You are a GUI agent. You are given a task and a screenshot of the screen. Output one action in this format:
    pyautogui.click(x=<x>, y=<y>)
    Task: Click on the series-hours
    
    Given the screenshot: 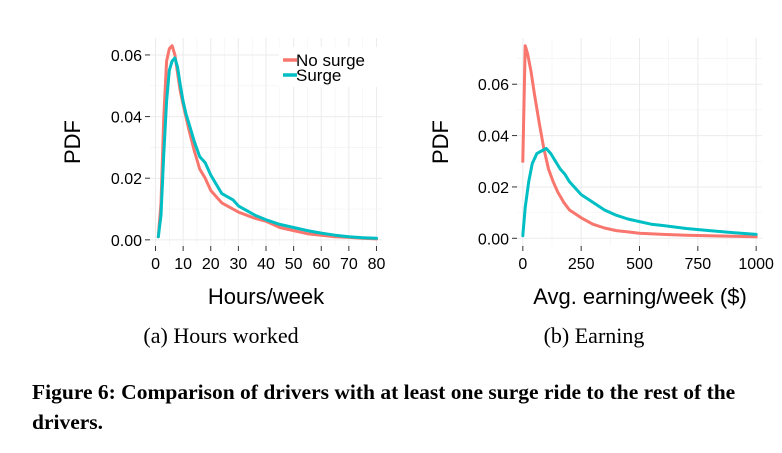 What is the action you would take?
    pyautogui.click(x=267, y=142)
    